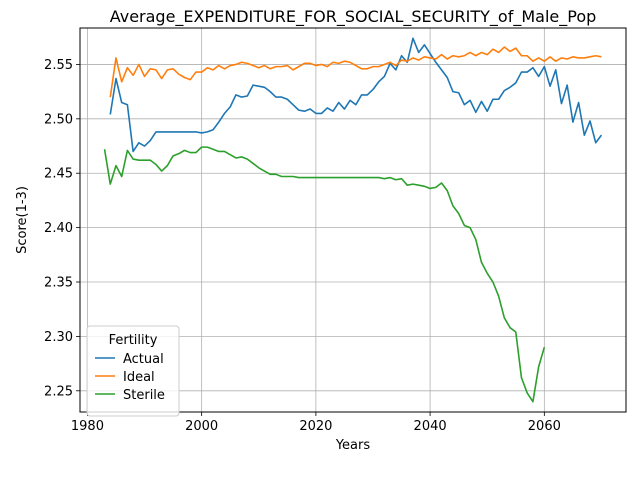  Describe the element at coordinates (58, 337) in the screenshot. I see `y-tick-label: 2.30` at that location.